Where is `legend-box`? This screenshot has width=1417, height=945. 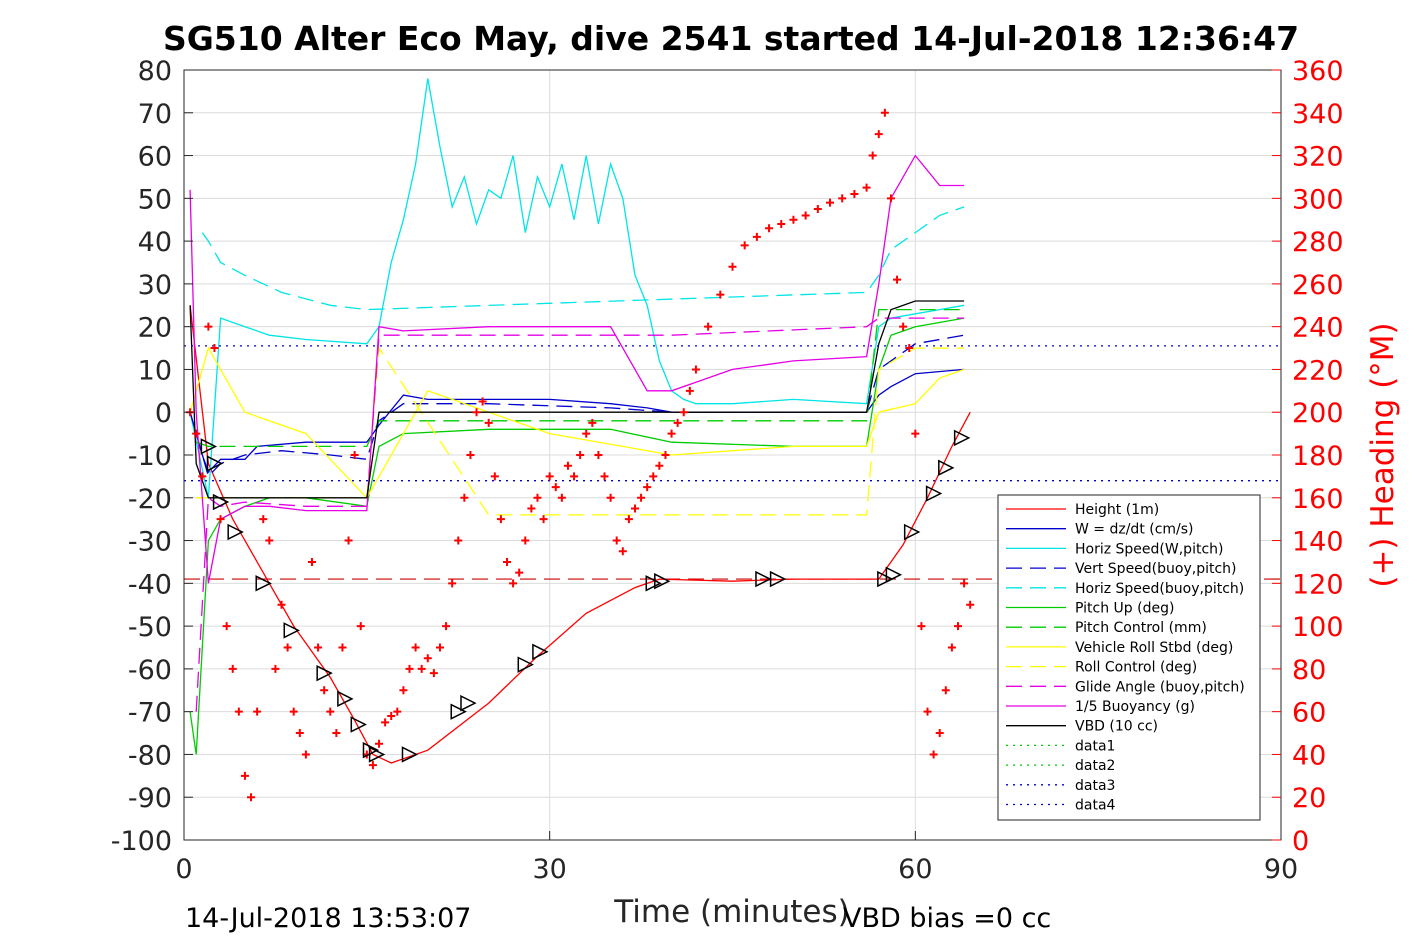
legend-box is located at coordinates (1129, 657).